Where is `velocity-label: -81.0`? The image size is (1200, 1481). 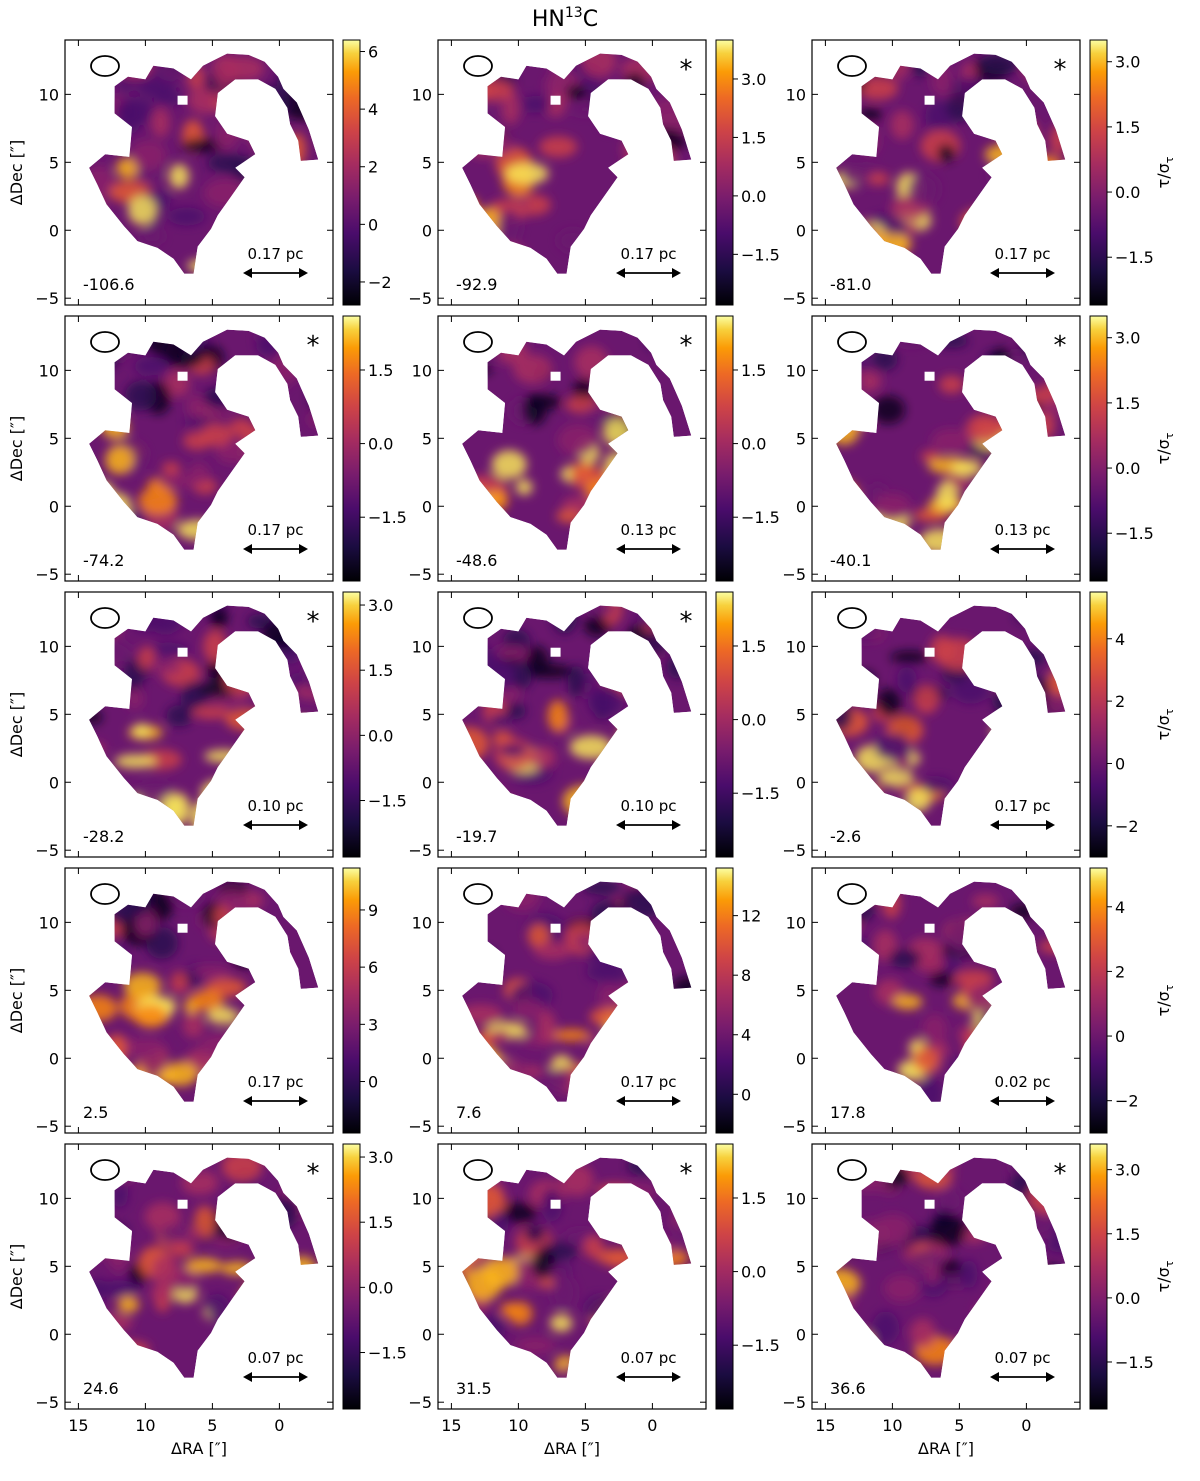
velocity-label: -81.0 is located at coordinates (850, 284).